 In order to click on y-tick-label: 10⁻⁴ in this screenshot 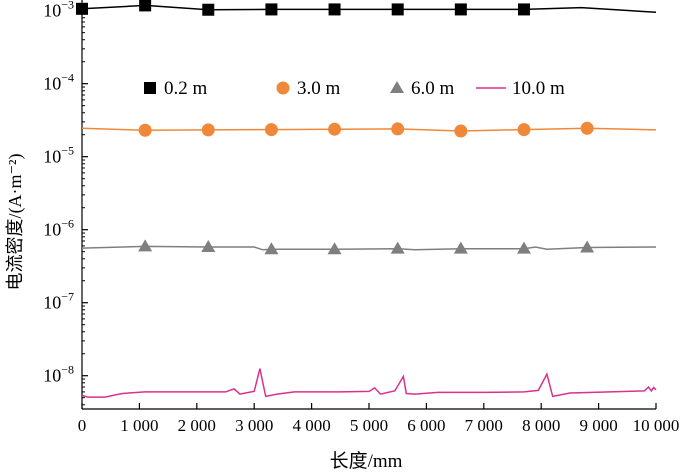, I will do `click(58, 82)`.